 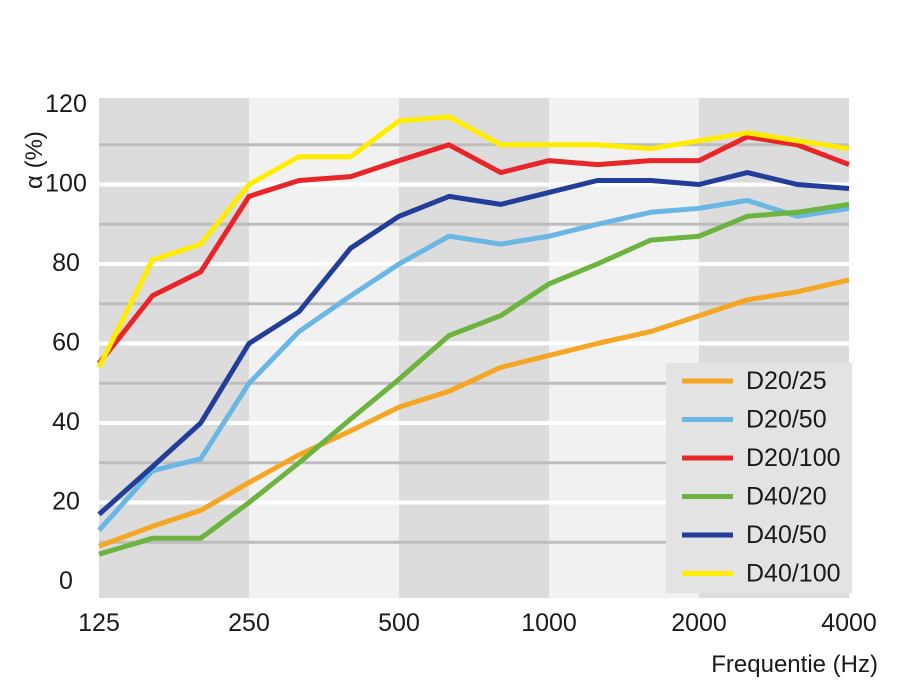 I want to click on legend-label: D40/20, so click(x=786, y=497).